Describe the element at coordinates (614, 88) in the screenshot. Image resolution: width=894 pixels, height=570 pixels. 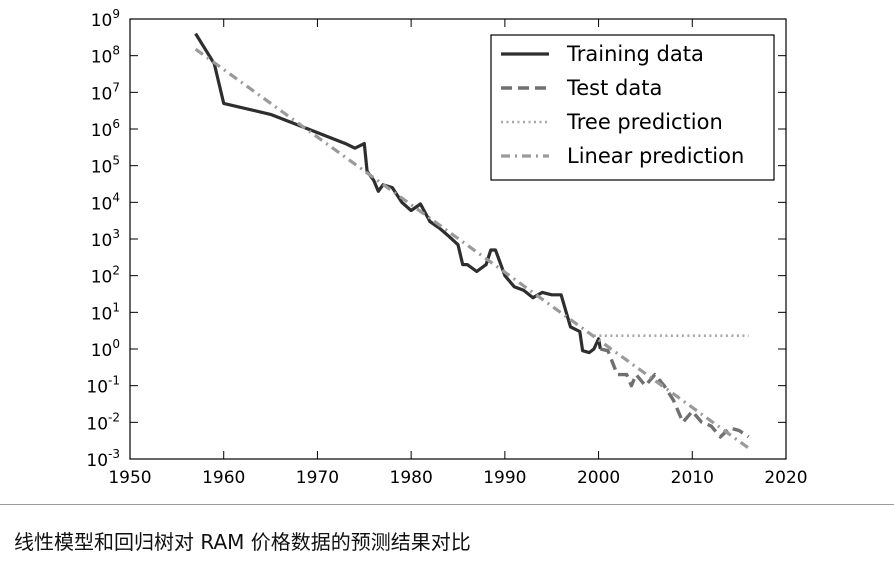
I see `legend-label: Test data` at that location.